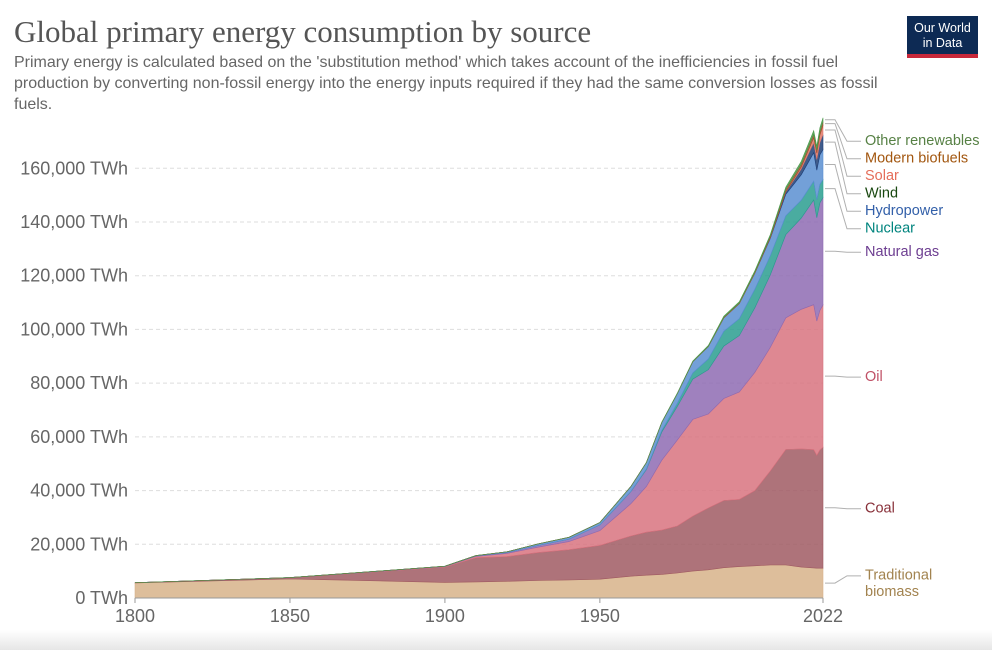 This screenshot has width=992, height=650. What do you see at coordinates (916, 159) in the screenshot?
I see `legend-label-modern-biofuels: Modern biofuels` at bounding box center [916, 159].